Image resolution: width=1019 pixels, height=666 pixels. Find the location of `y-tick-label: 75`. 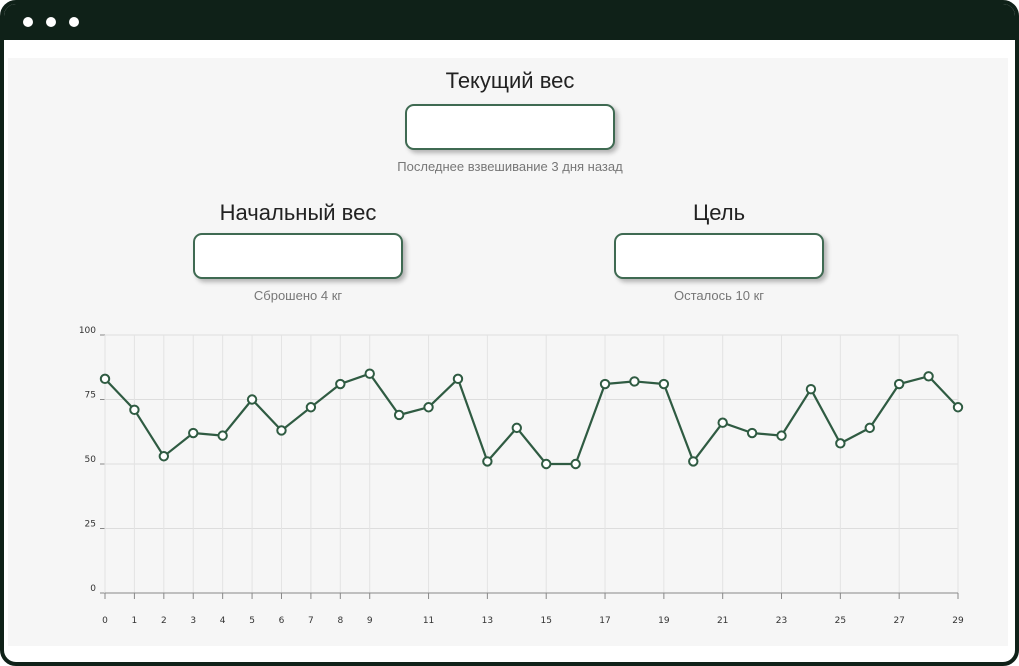

y-tick-label: 75 is located at coordinates (90, 396).